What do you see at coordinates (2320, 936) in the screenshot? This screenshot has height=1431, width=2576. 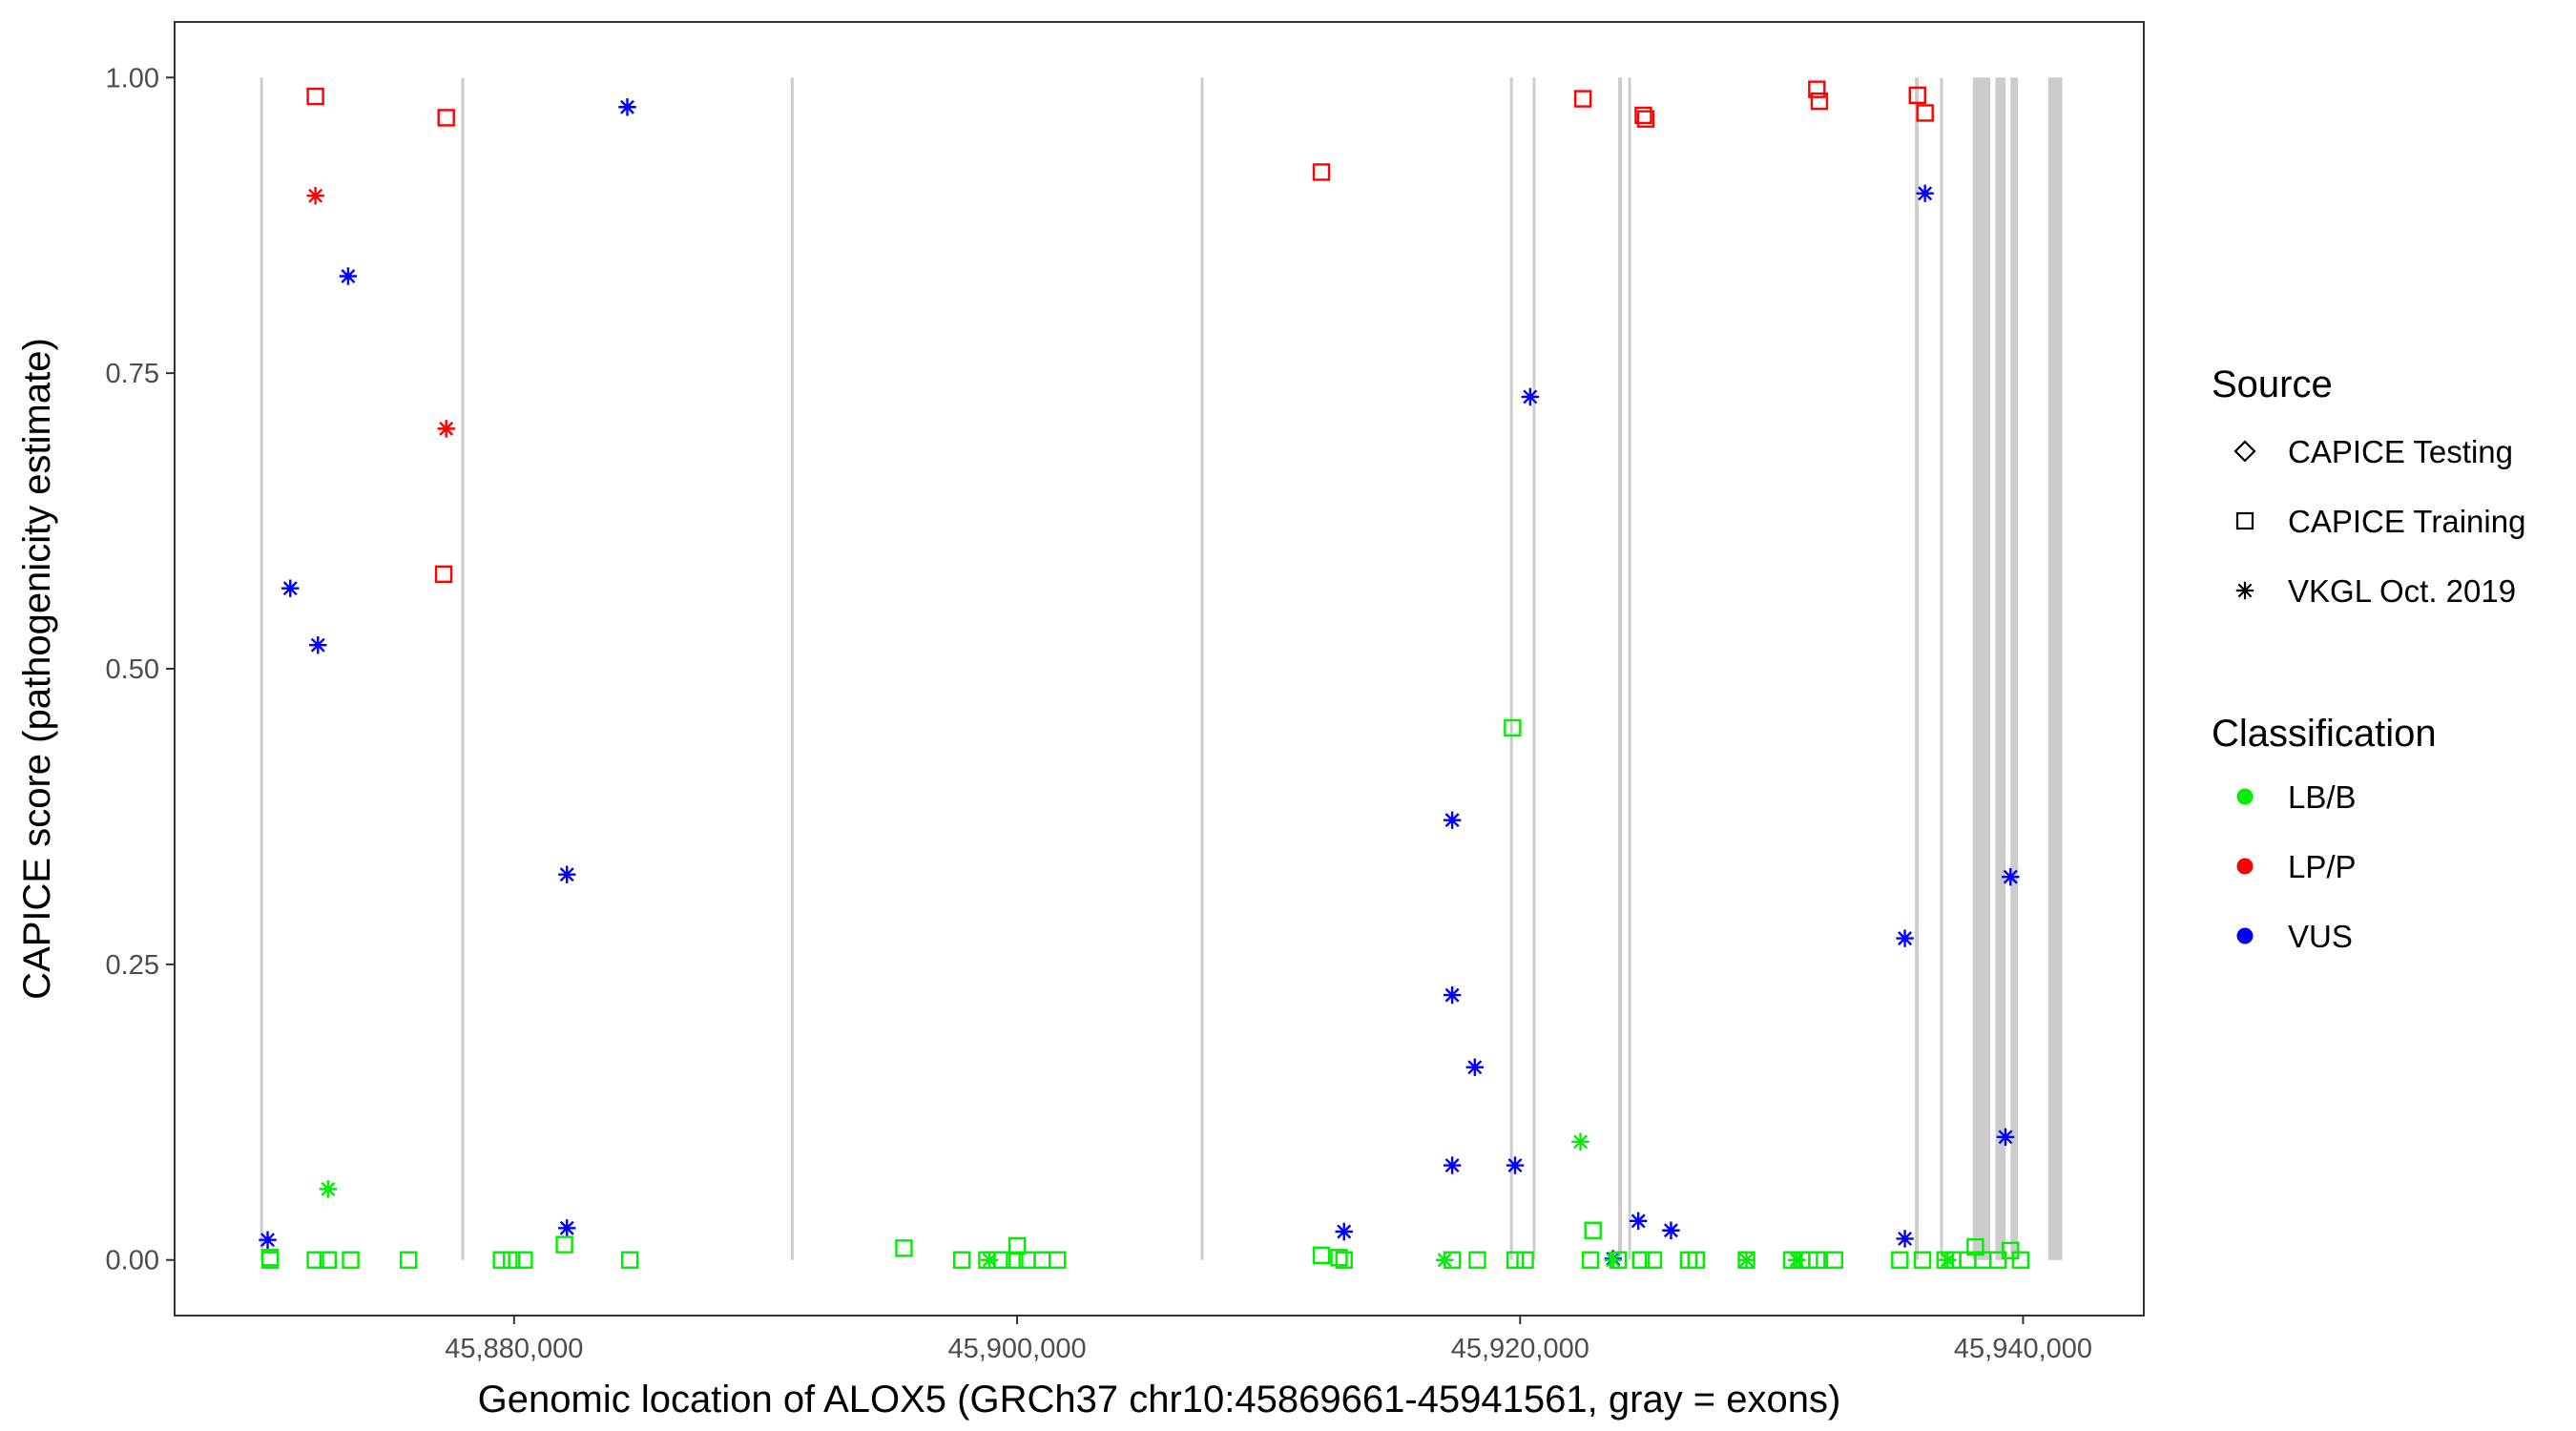 I see `legend-classification-label: VUS` at bounding box center [2320, 936].